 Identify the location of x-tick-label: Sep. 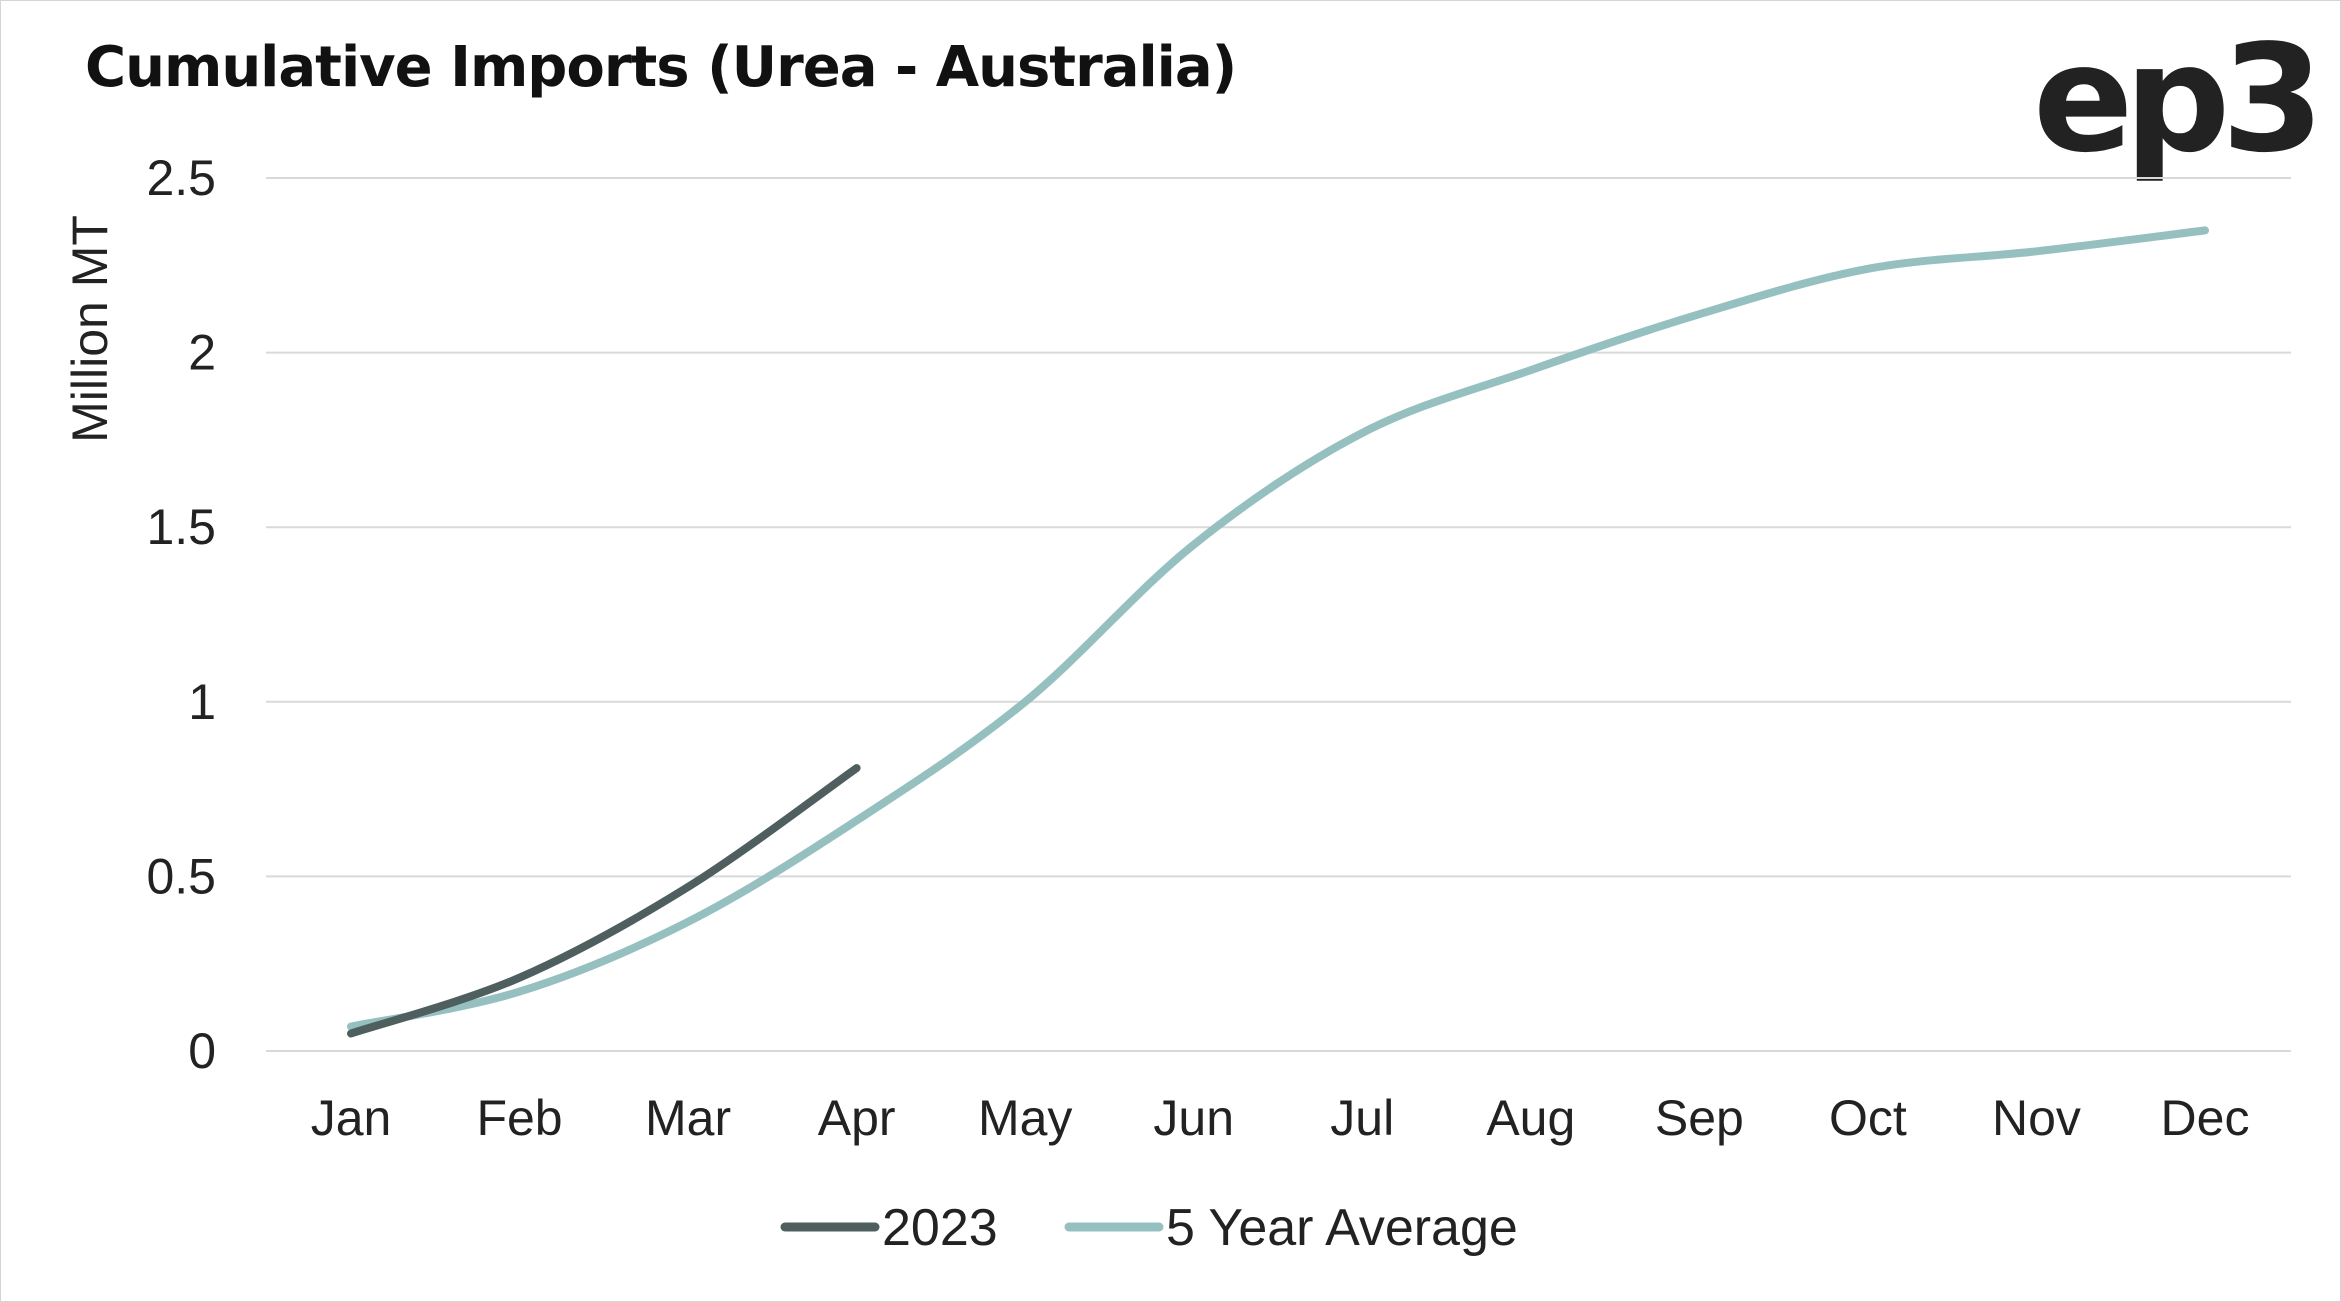
(1699, 1118).